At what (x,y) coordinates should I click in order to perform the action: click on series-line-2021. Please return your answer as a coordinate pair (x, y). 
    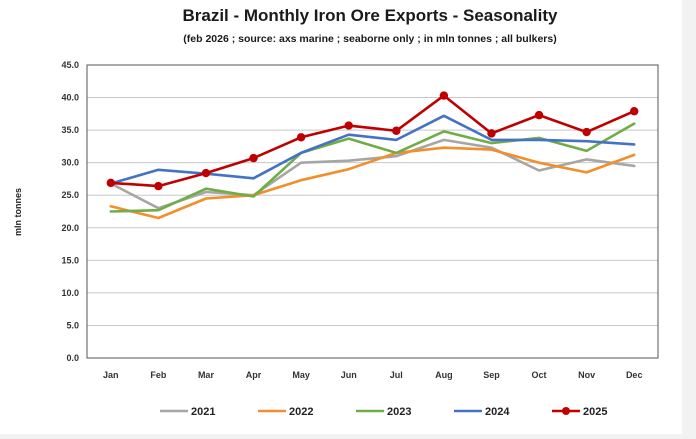
    Looking at the image, I should click on (372, 174).